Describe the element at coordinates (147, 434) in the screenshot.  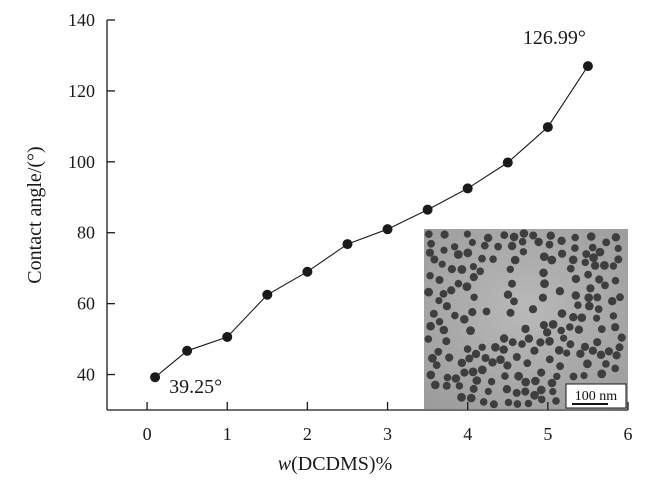
I see `x-tick-label: 0` at that location.